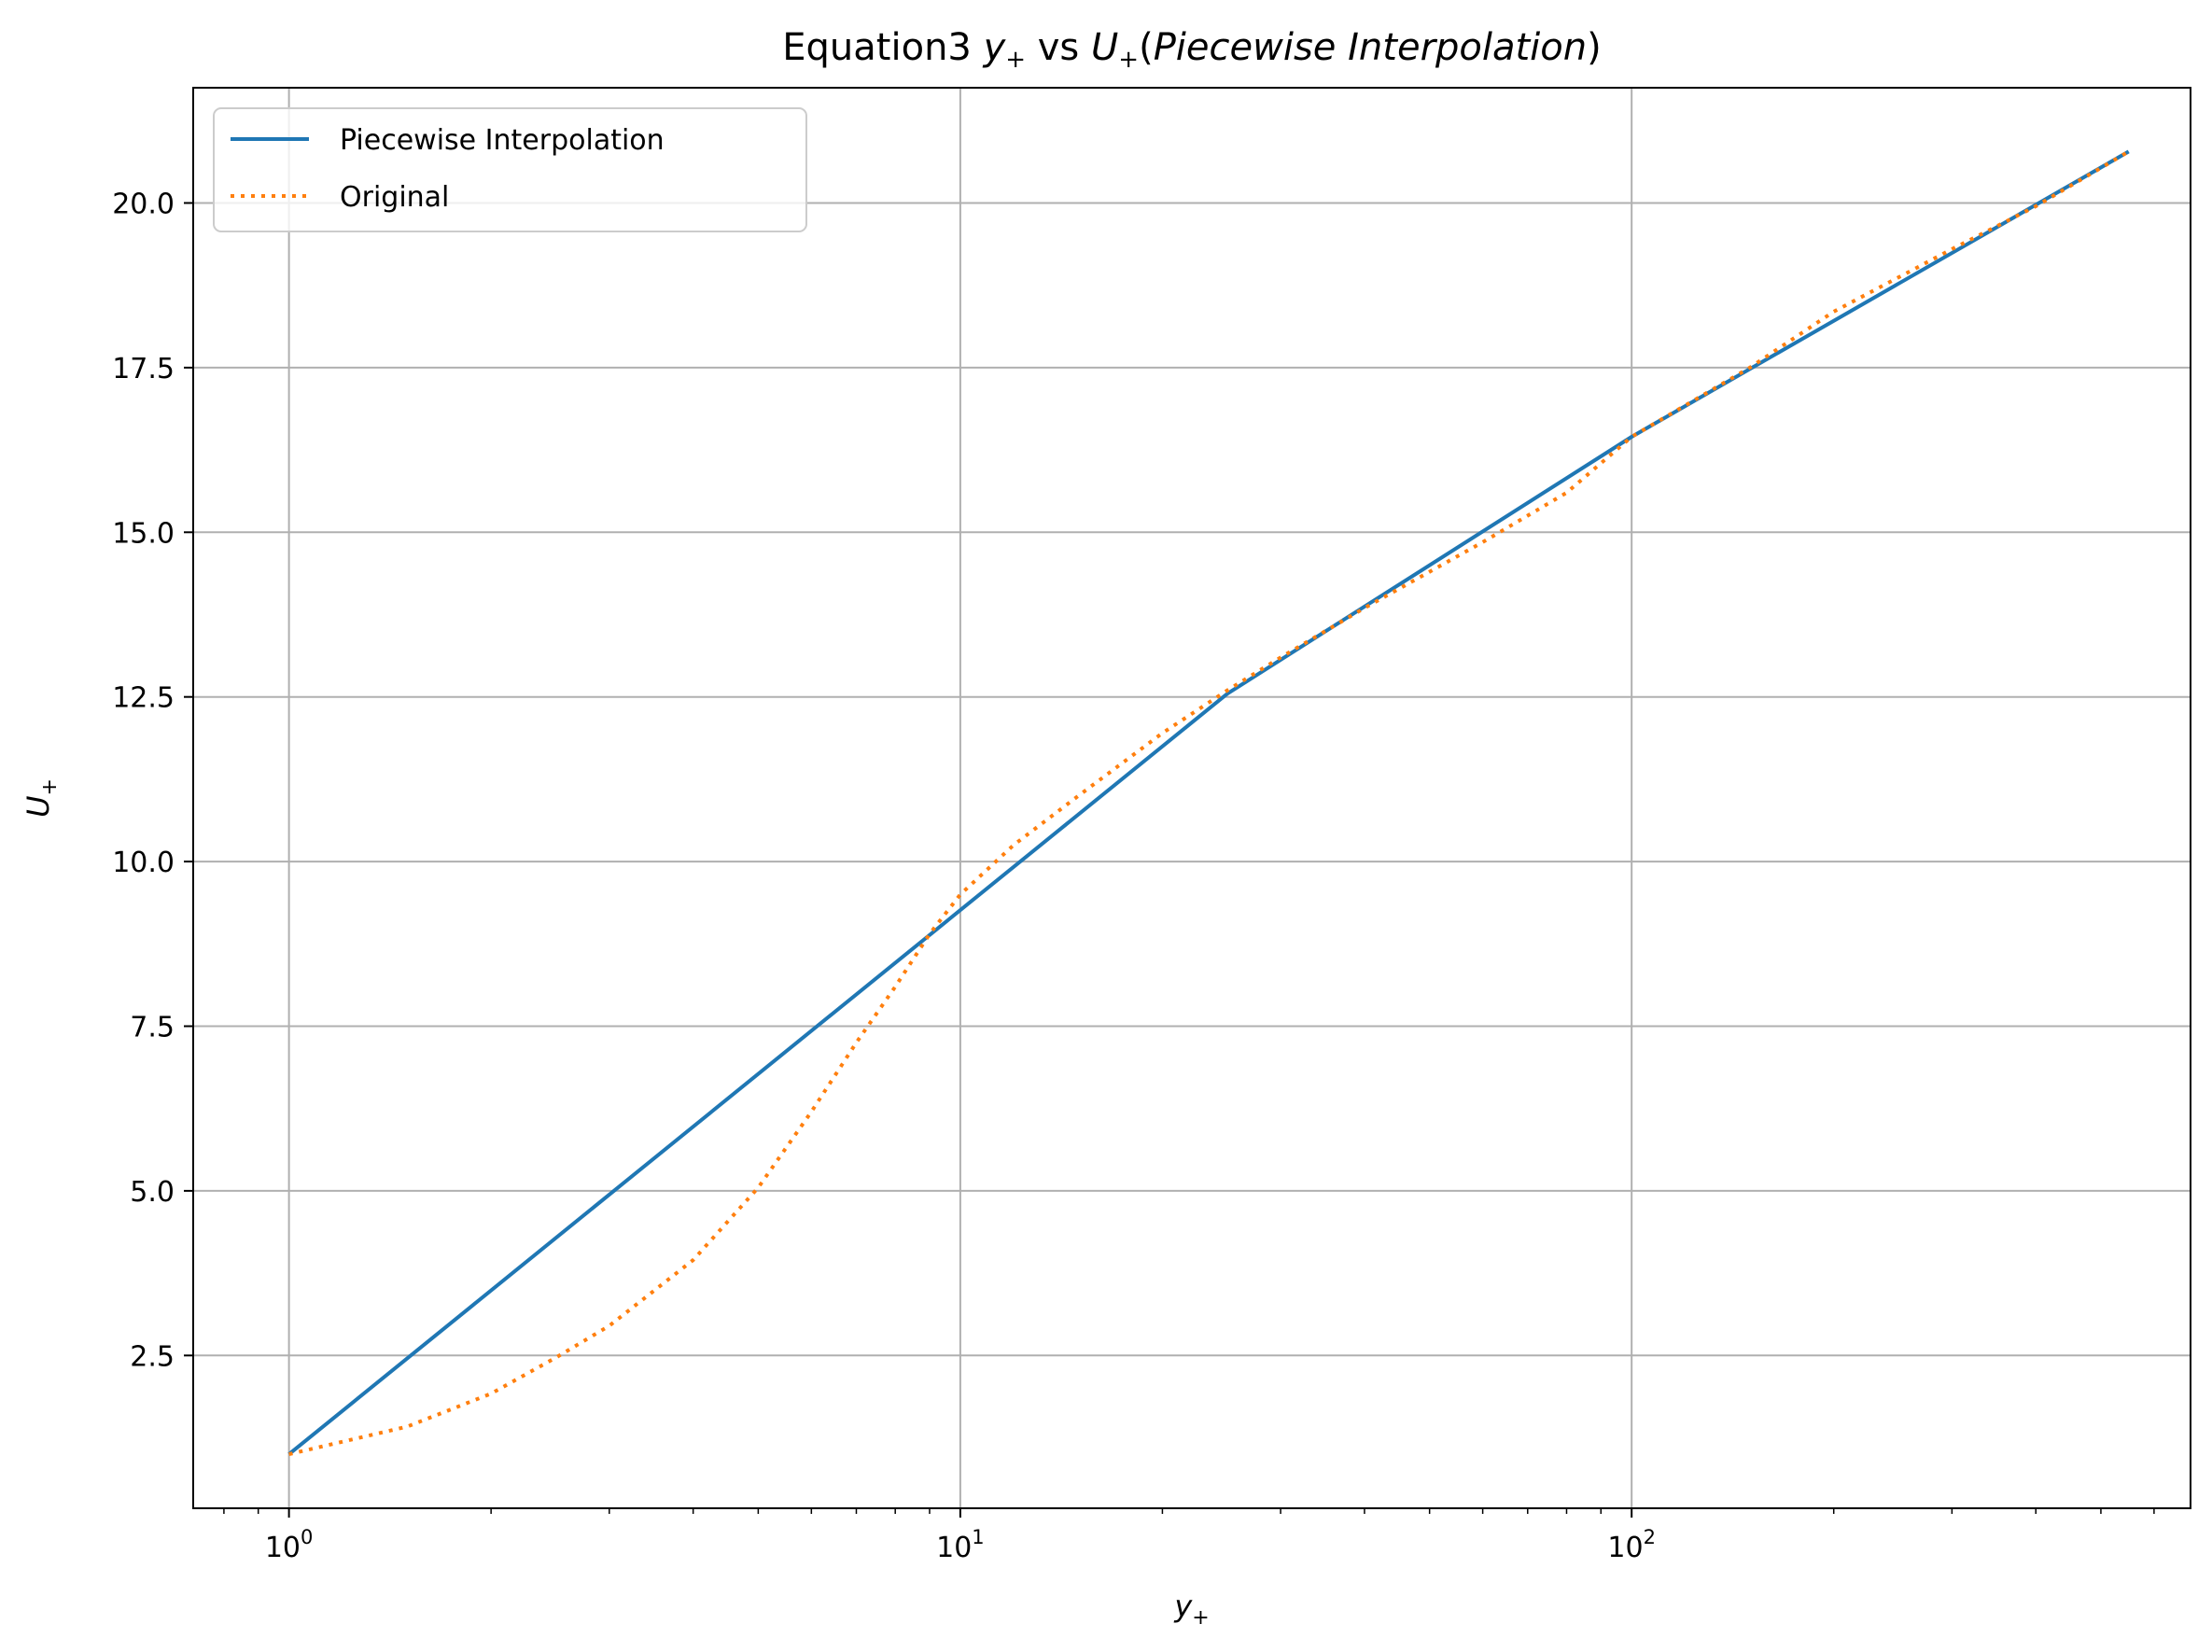 The image size is (2212, 1652). Describe the element at coordinates (394, 197) in the screenshot. I see `legend-label-original: Original` at that location.